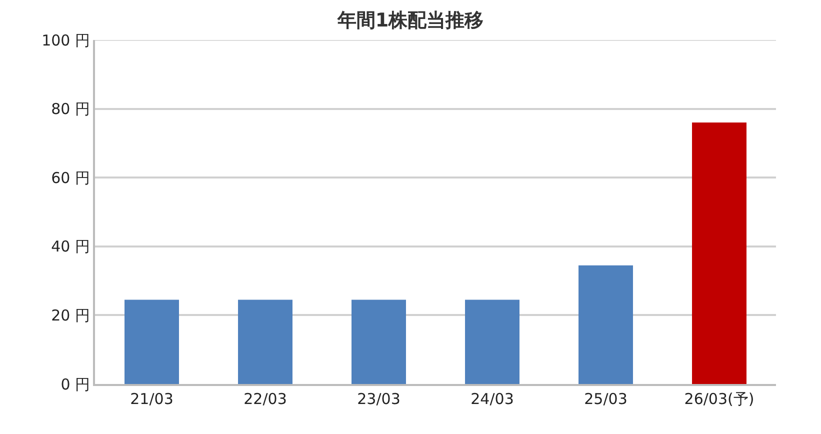  What do you see at coordinates (492, 399) in the screenshot?
I see `x-tick-label: 24/03` at bounding box center [492, 399].